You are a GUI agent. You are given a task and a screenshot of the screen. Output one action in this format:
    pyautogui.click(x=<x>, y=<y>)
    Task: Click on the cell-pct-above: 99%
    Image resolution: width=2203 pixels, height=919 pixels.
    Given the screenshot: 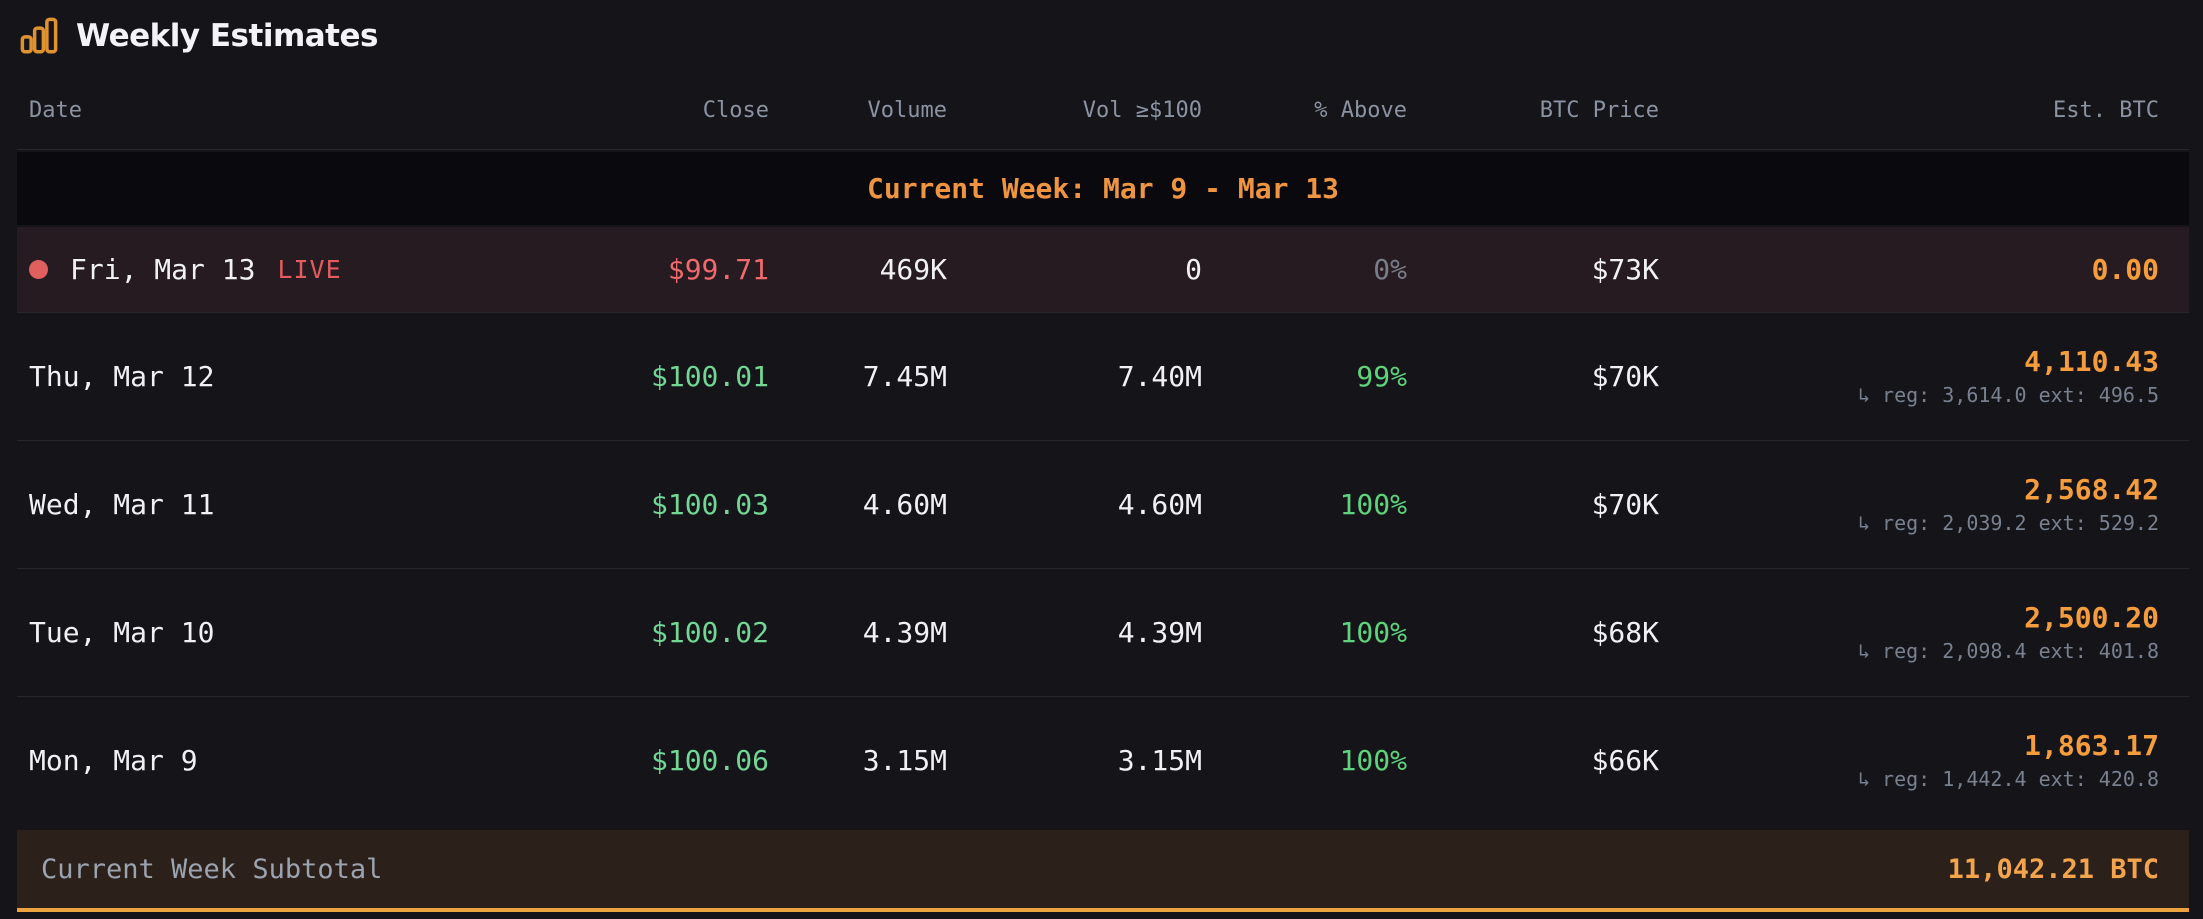 What is the action you would take?
    pyautogui.click(x=1381, y=376)
    